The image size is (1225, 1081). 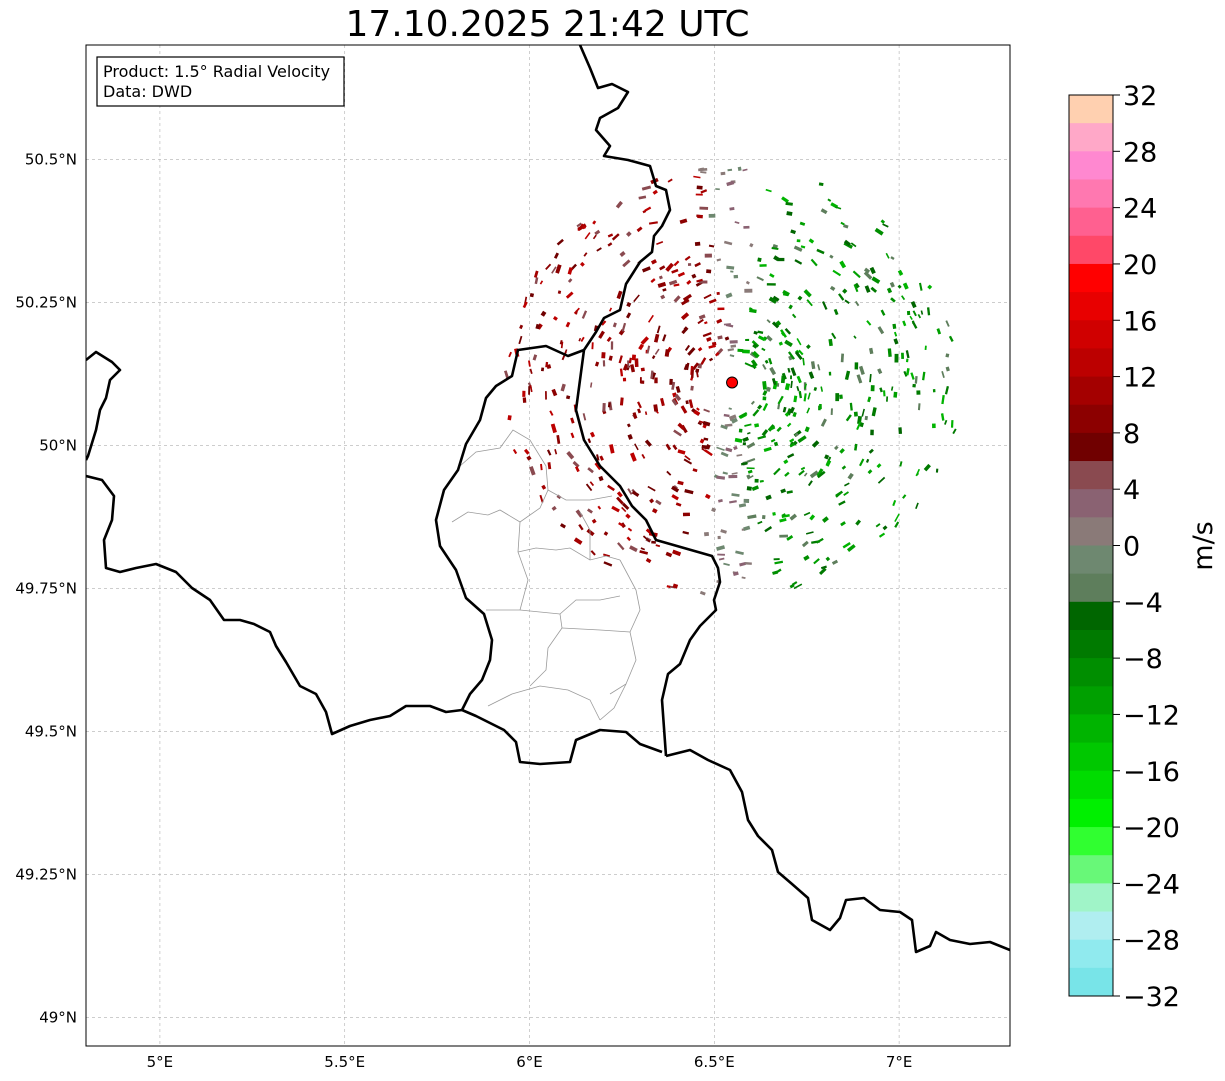 I want to click on colorbar-tick-label: −8, so click(x=1143, y=659).